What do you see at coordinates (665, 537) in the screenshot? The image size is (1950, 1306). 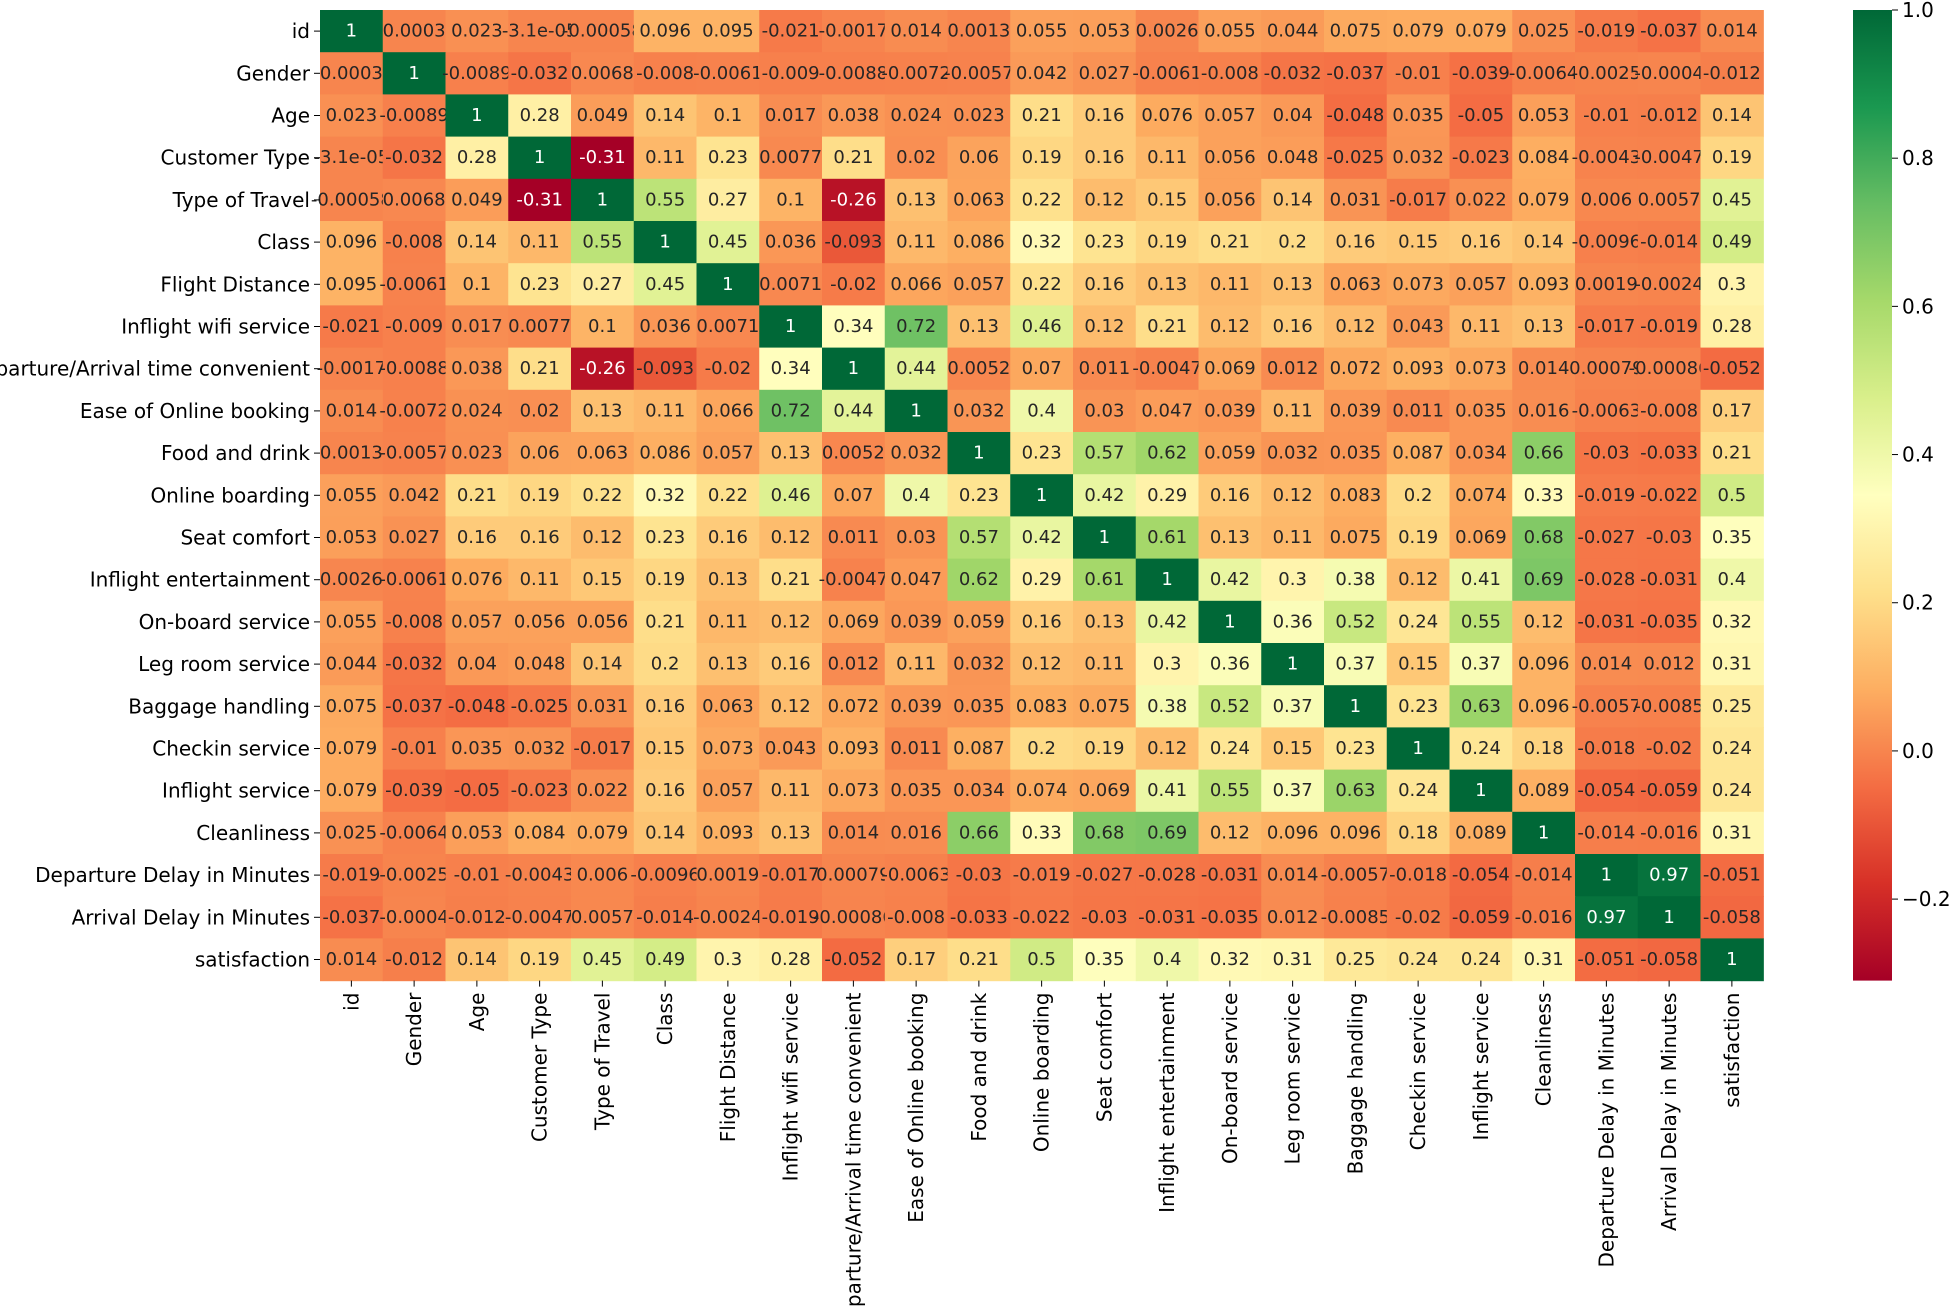 I see `cell-value-label: 0.23` at bounding box center [665, 537].